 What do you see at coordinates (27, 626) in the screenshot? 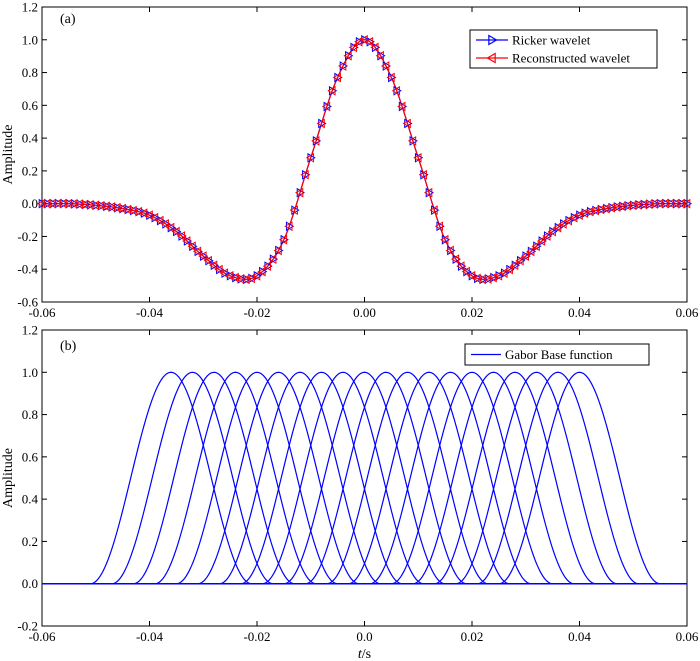
I see `y-tick-label-b: -0.2` at bounding box center [27, 626].